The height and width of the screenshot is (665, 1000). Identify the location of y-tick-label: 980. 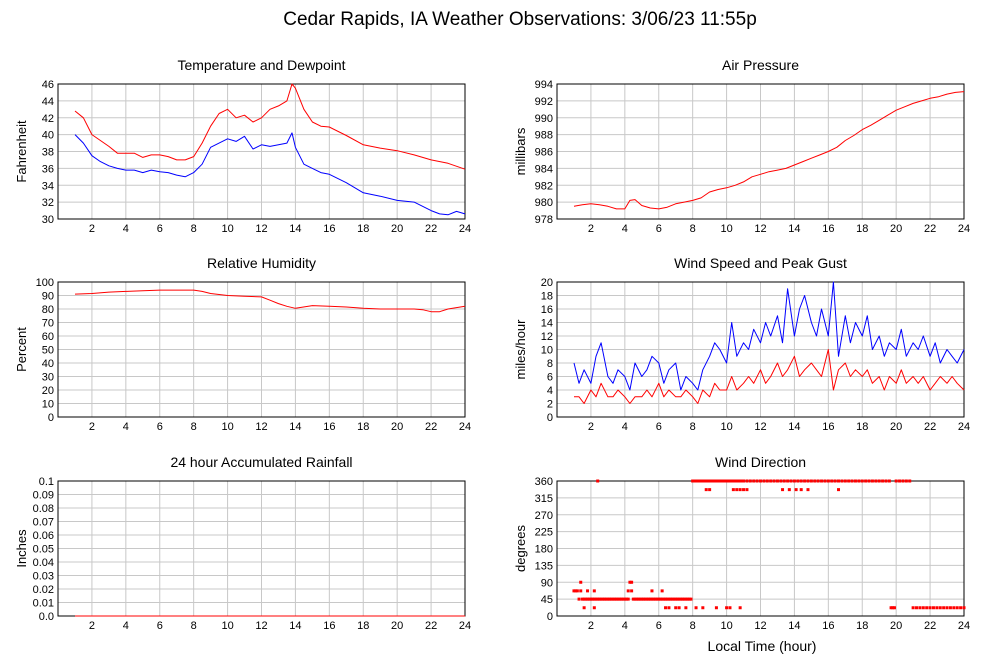
(544, 203).